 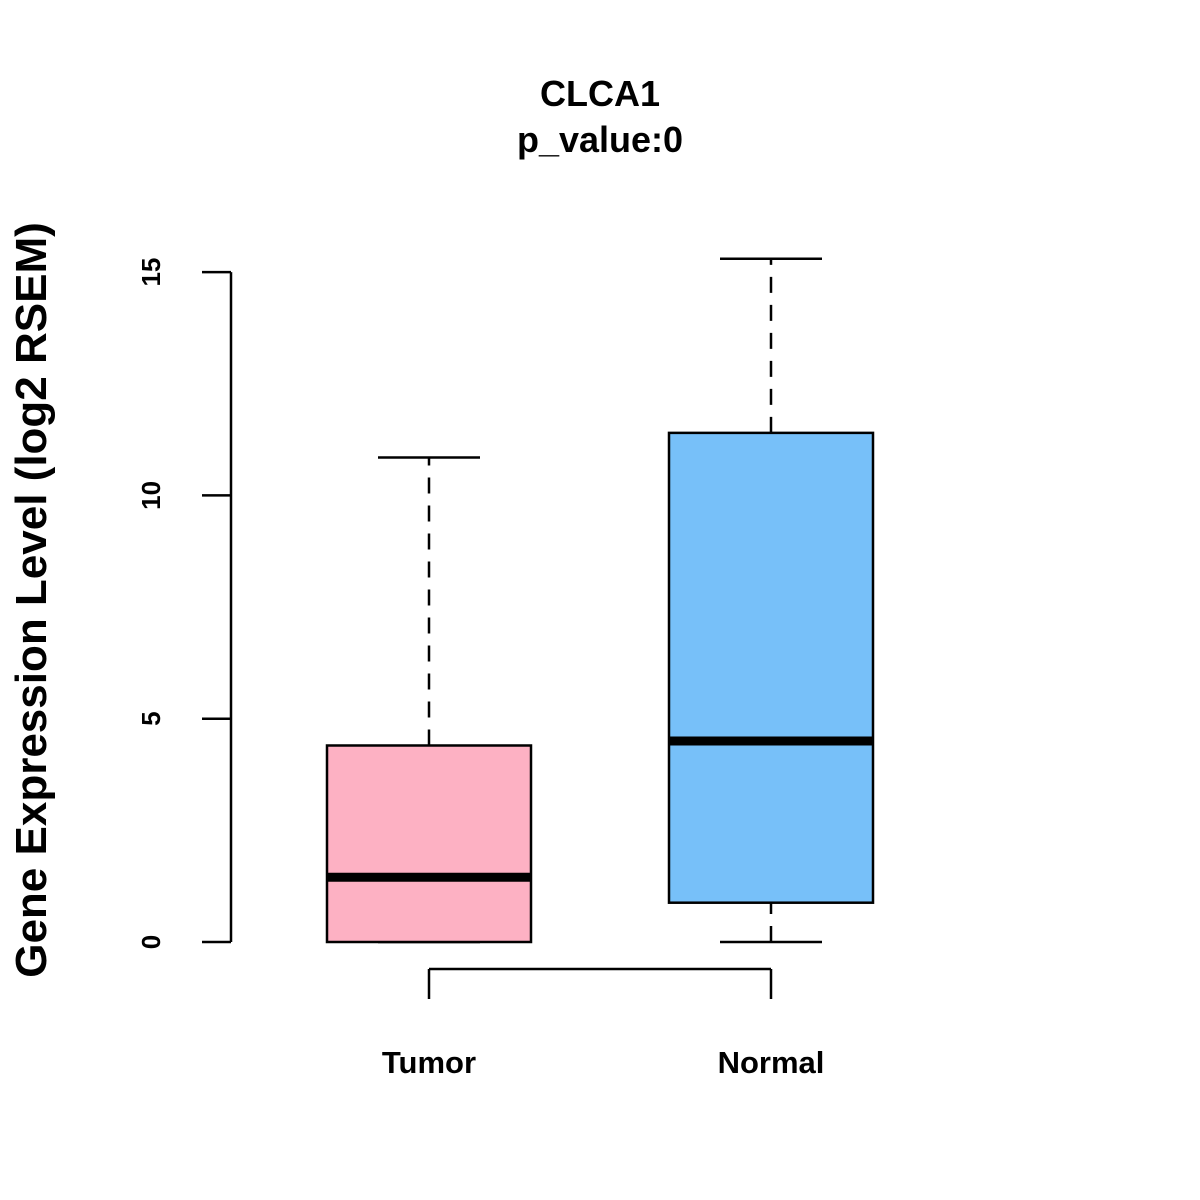 What do you see at coordinates (151, 942) in the screenshot?
I see `y-tick-label: 0` at bounding box center [151, 942].